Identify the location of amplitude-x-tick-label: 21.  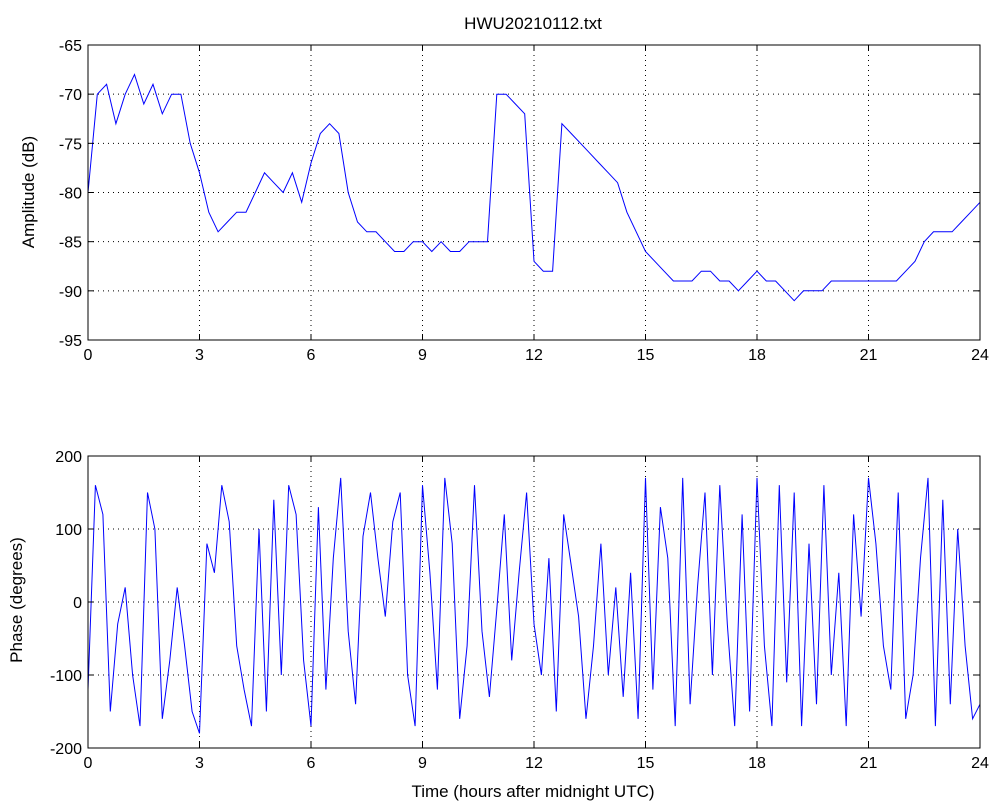
(869, 355).